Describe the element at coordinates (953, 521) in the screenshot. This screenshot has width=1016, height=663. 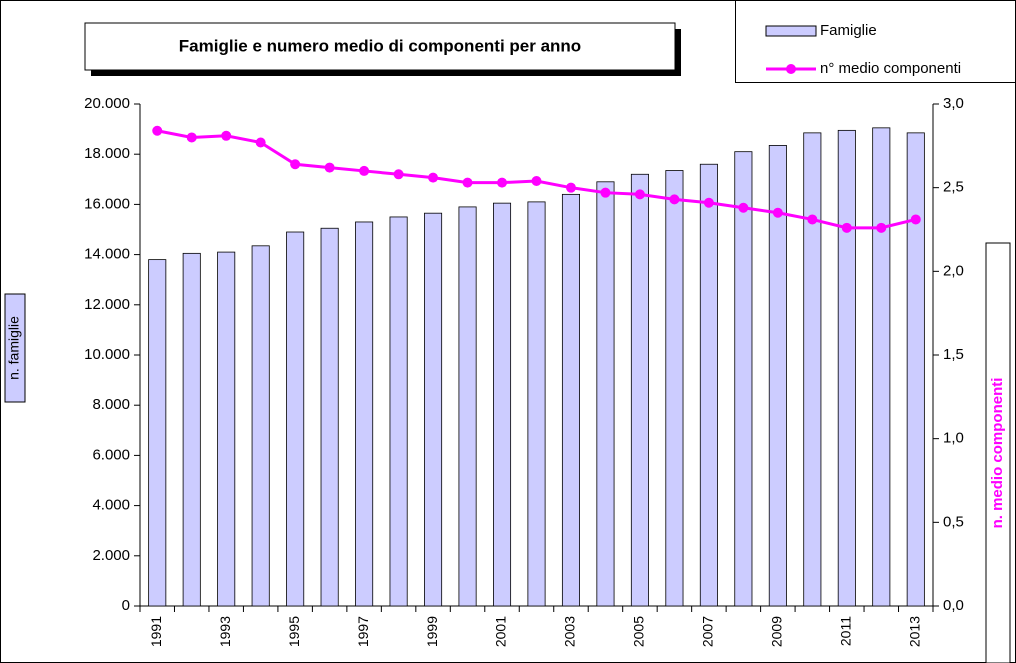
I see `y2-tick-label: 0,5` at that location.